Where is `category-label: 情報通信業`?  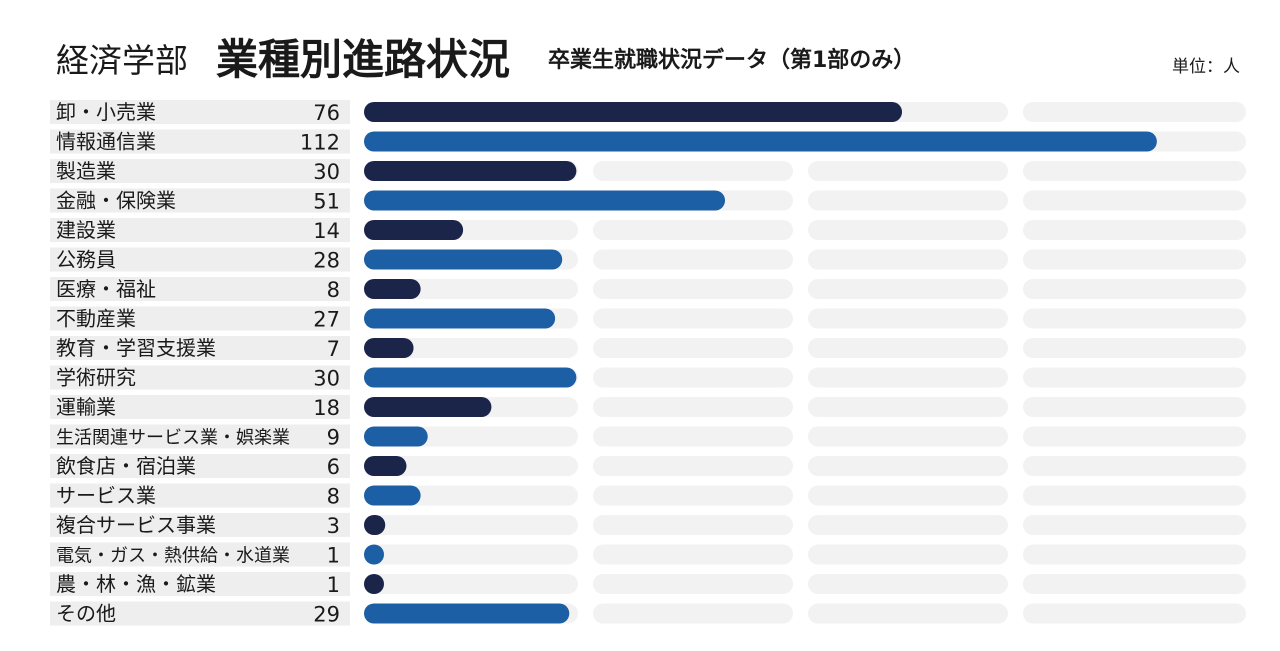
category-label: 情報通信業 is located at coordinates (106, 142).